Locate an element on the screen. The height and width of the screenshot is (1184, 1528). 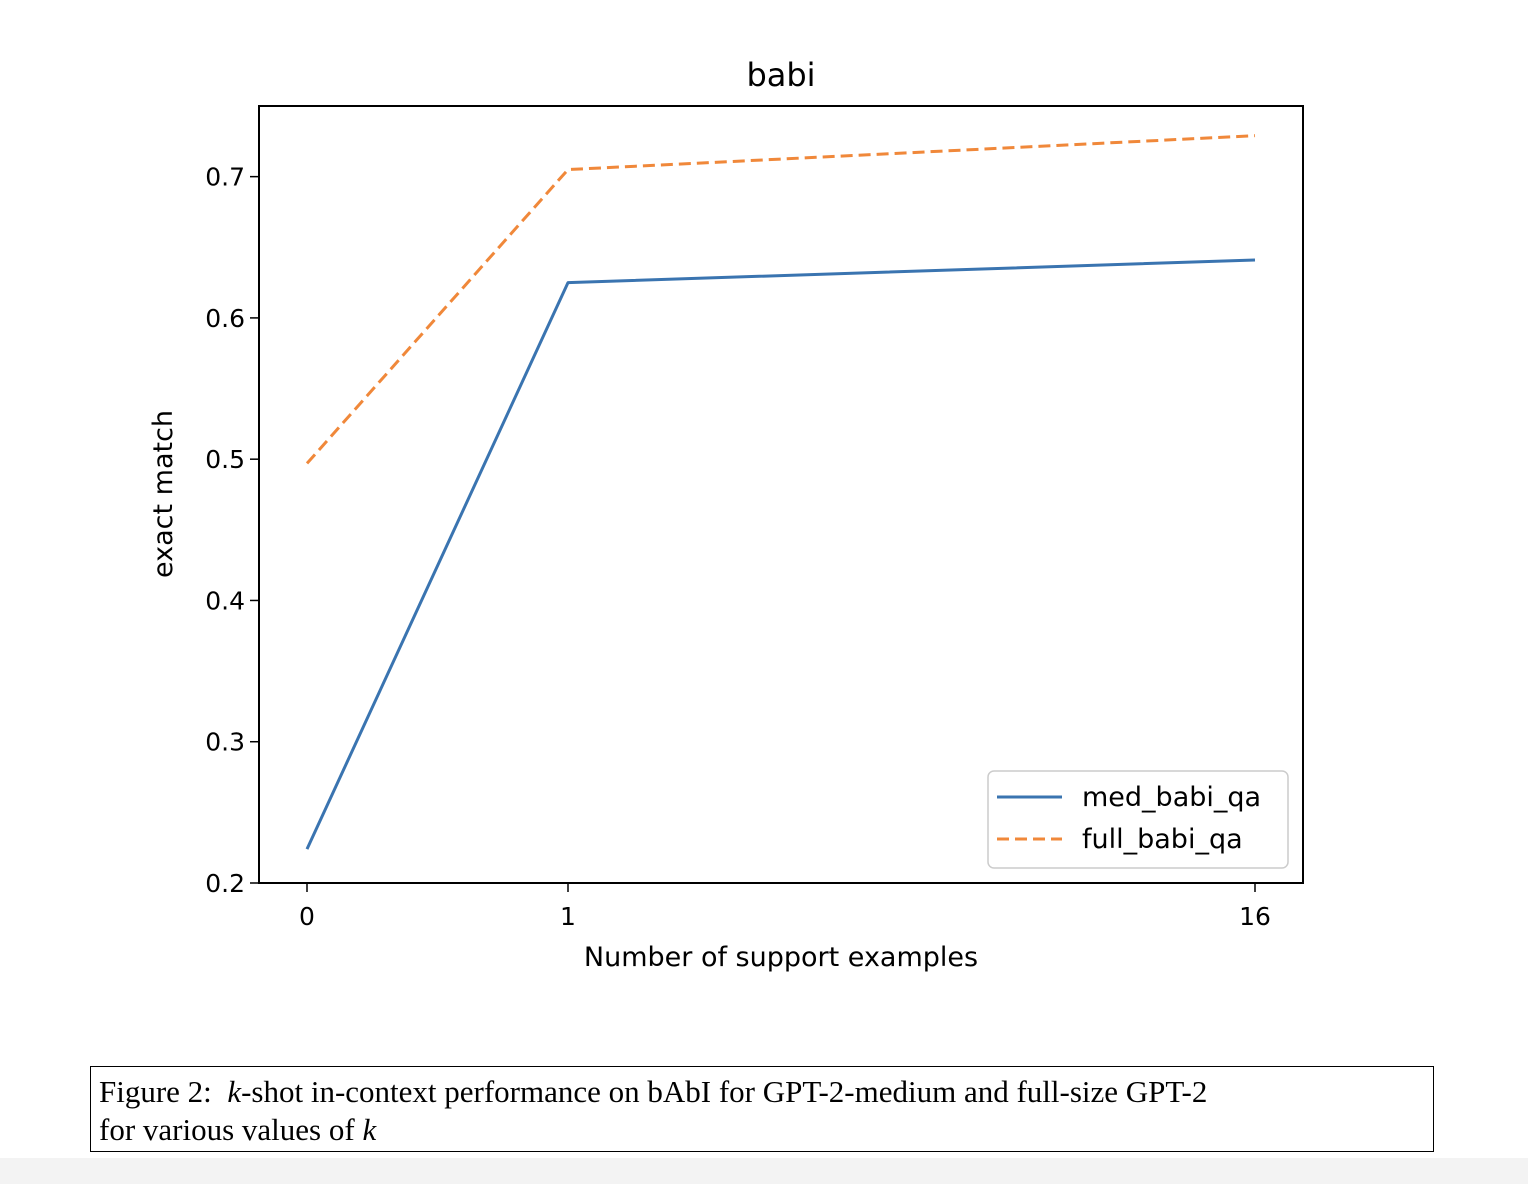
caption-variable-2: k is located at coordinates (369, 1129).